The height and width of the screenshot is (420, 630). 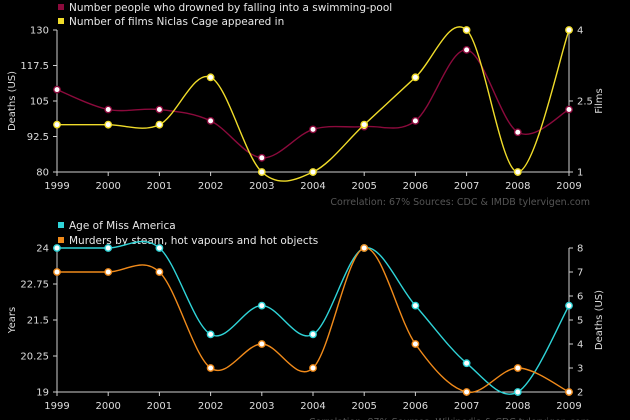 What do you see at coordinates (12, 101) in the screenshot?
I see `left-axis-label: Deaths (US)` at bounding box center [12, 101].